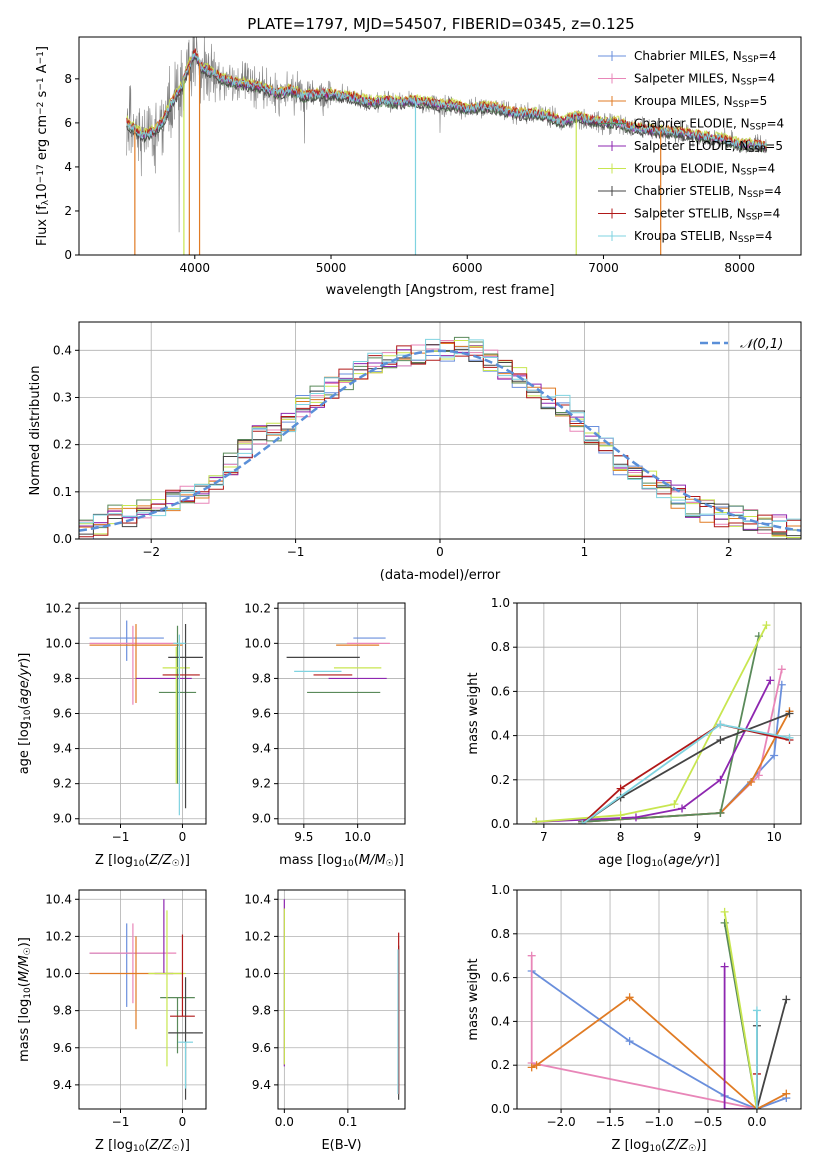 Image resolution: width=819 pixels, height=1170 pixels. What do you see at coordinates (621, 837) in the screenshot?
I see `x-tick-label: 8` at bounding box center [621, 837].